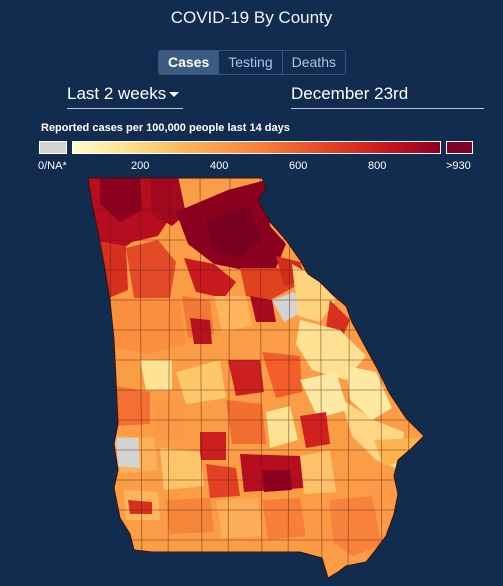 This screenshot has width=503, height=586. I want to click on legend-color-scale, so click(256, 147).